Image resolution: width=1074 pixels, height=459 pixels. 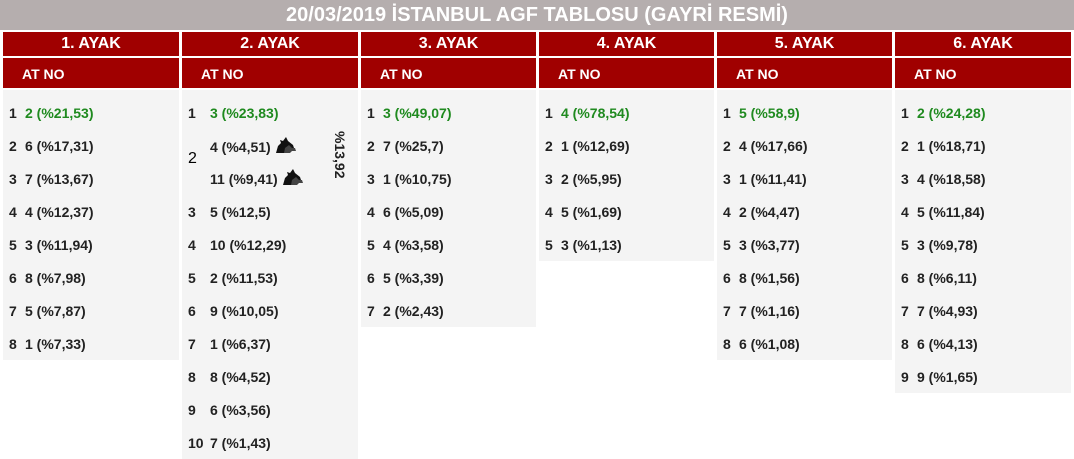 I want to click on horse-value: 2 (%2,43), so click(x=413, y=310).